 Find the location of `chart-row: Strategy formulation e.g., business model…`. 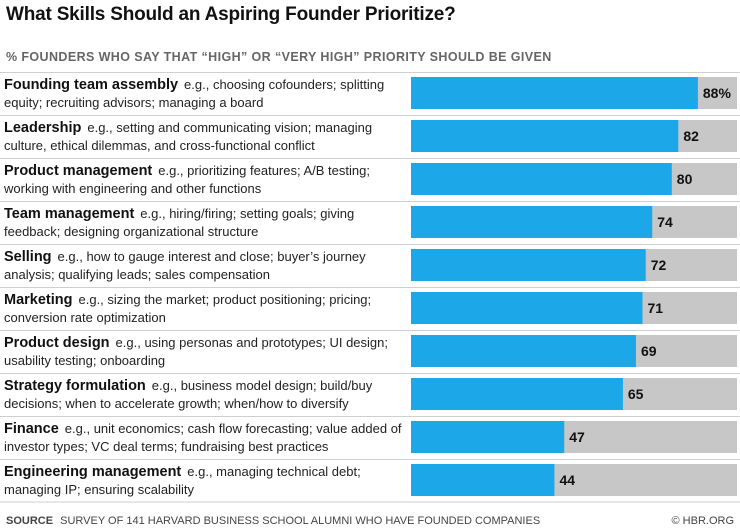

chart-row: Strategy formulation e.g., business model… is located at coordinates (370, 394).